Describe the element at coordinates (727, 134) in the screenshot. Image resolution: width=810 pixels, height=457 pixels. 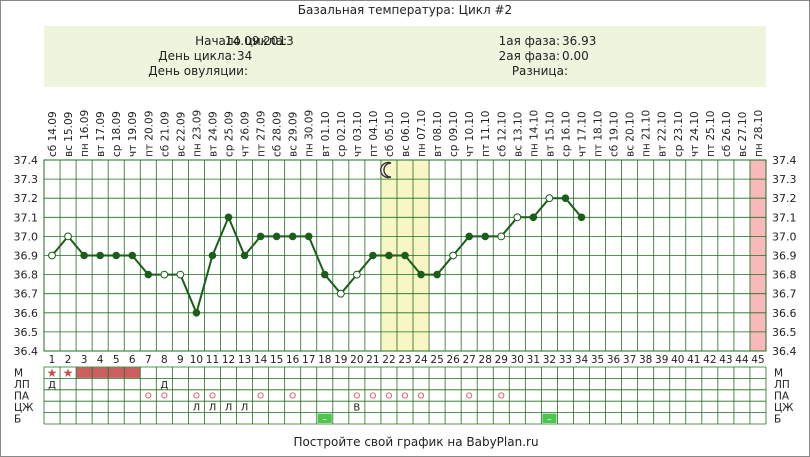
I see `date-label: сб 26.10` at that location.